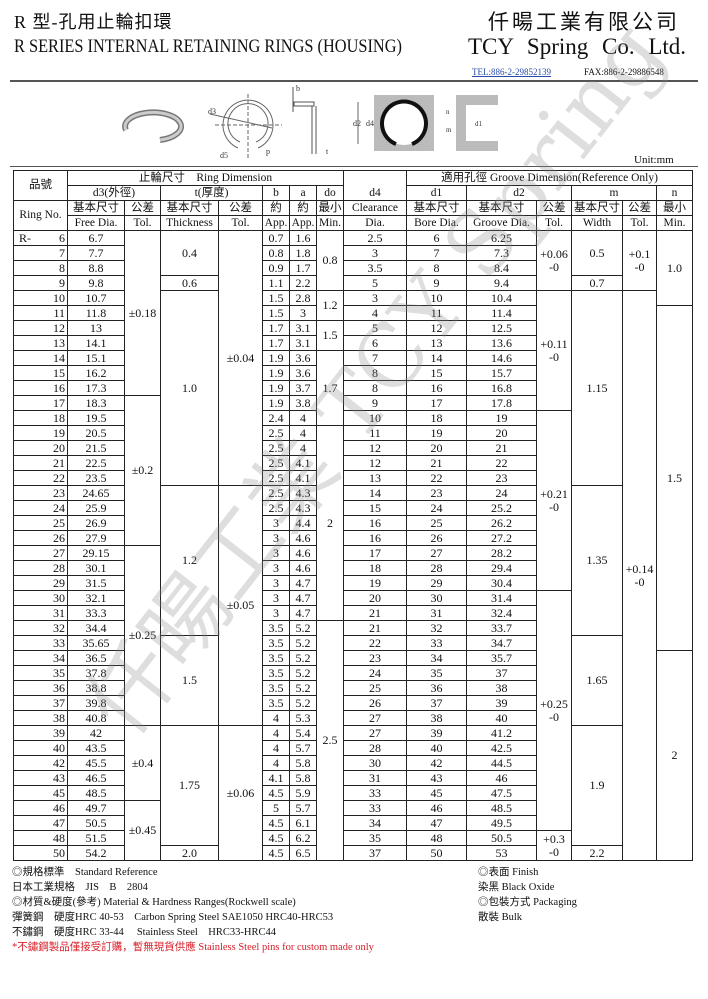  Describe the element at coordinates (501, 268) in the screenshot. I see `groove-dia-cell: 8.4` at that location.